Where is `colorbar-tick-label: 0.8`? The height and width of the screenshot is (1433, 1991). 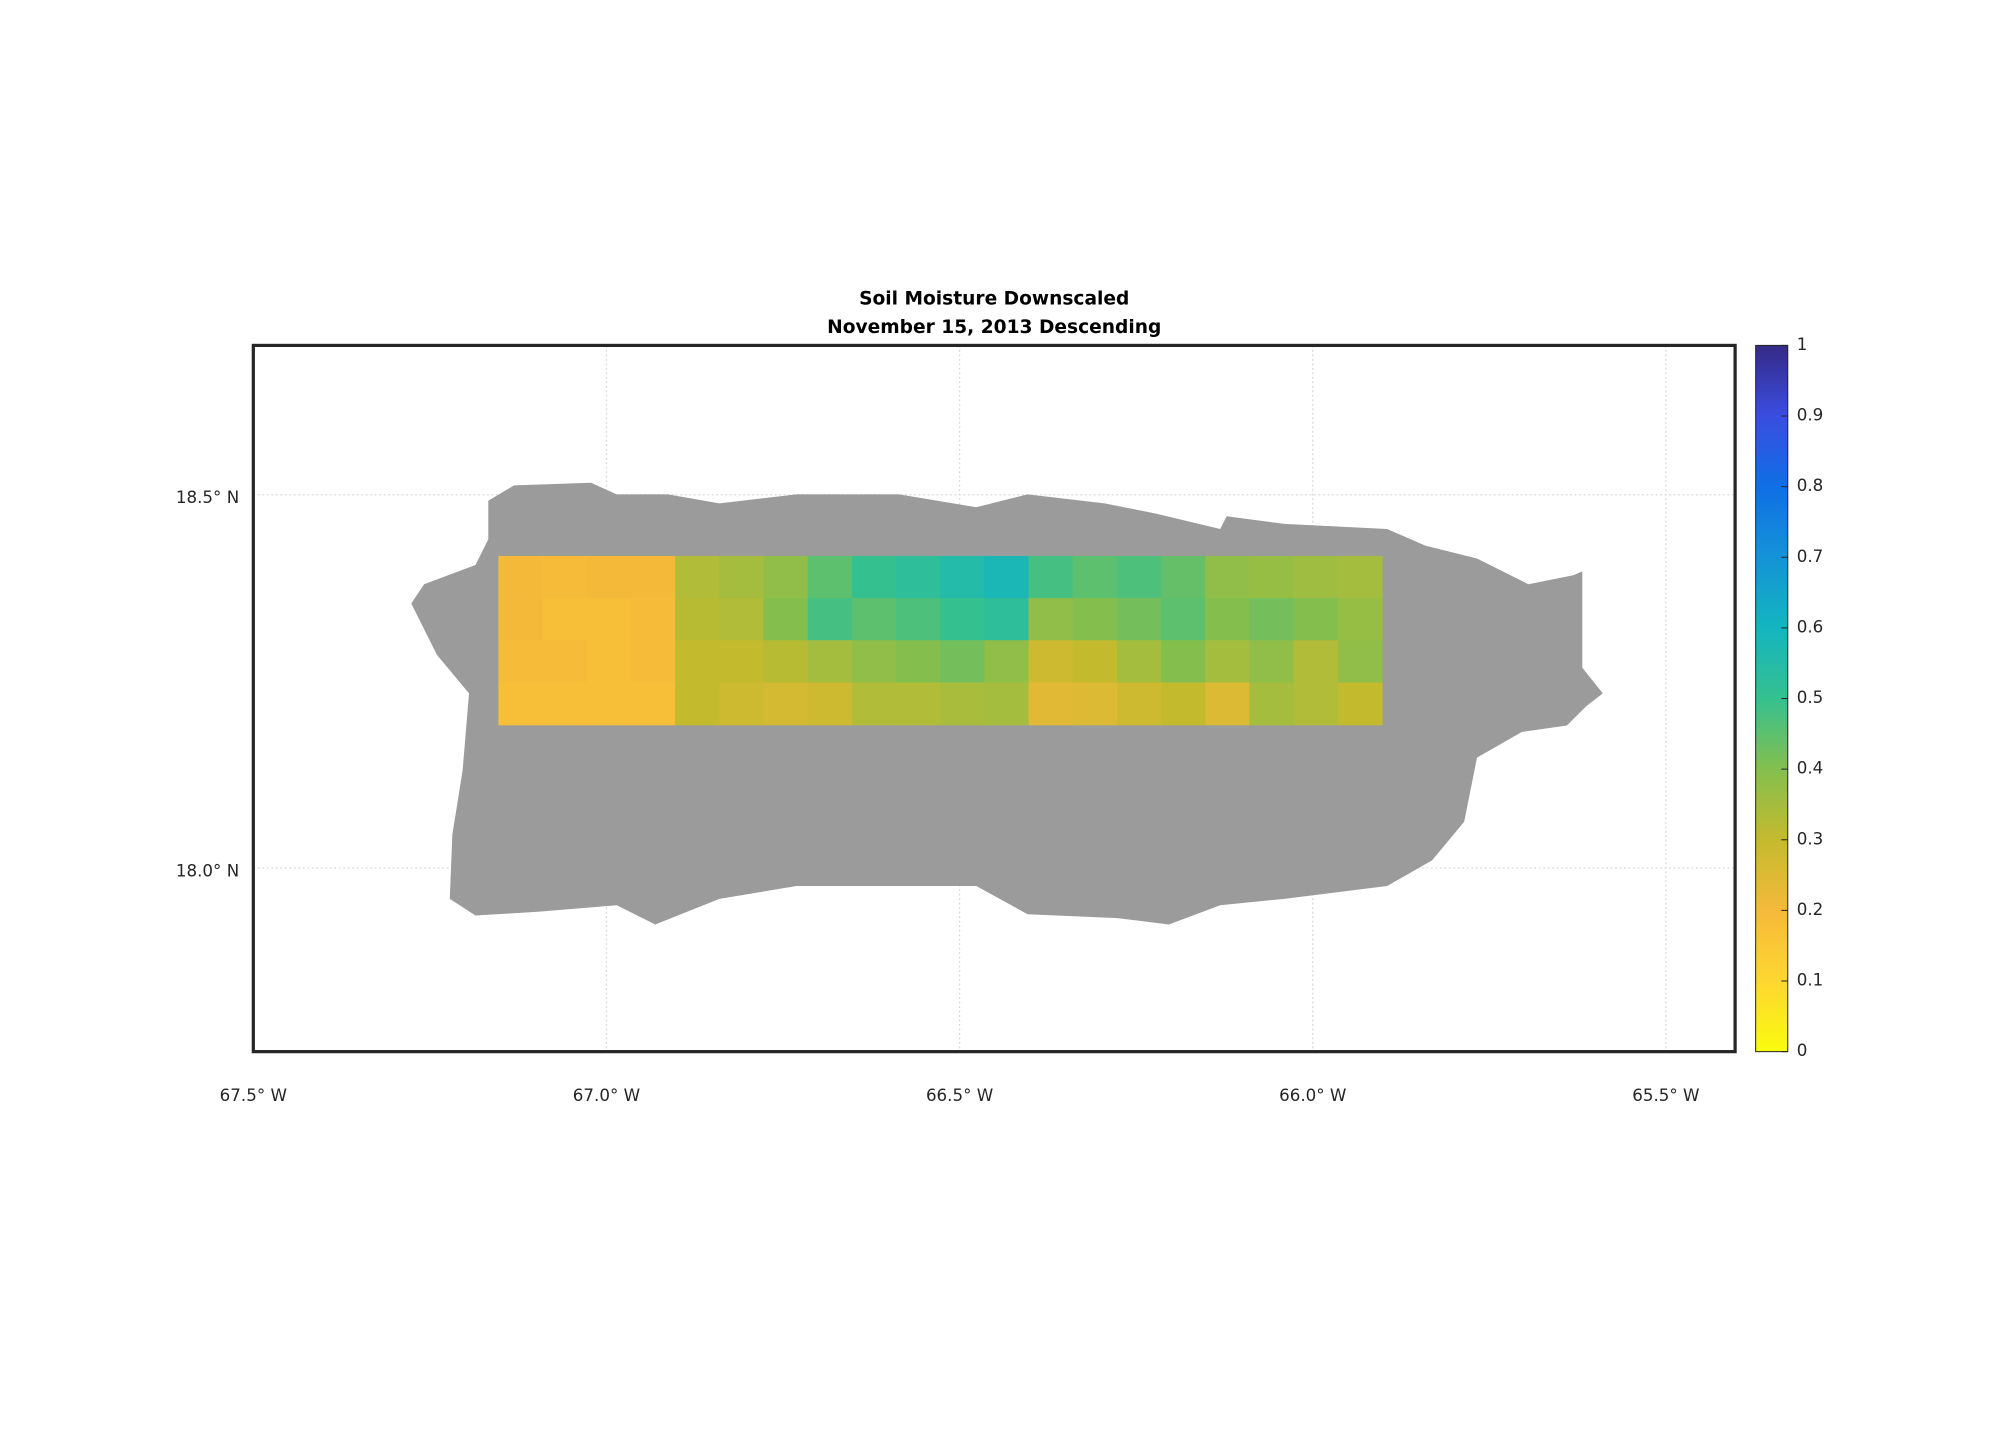
colorbar-tick-label: 0.8 is located at coordinates (1810, 485).